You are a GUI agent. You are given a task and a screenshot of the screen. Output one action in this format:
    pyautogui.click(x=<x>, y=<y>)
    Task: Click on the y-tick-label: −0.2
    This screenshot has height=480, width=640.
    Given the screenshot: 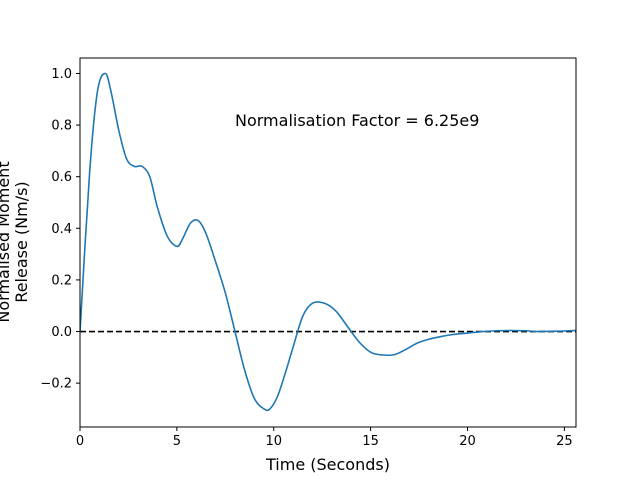 What is the action you would take?
    pyautogui.click(x=56, y=384)
    